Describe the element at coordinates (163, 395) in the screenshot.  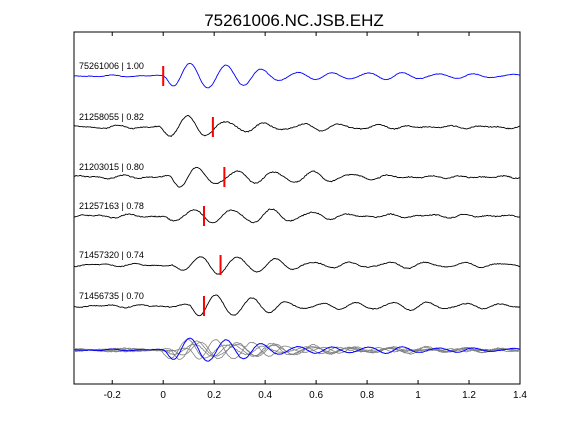
I see `x-tick-label: 0` at that location.